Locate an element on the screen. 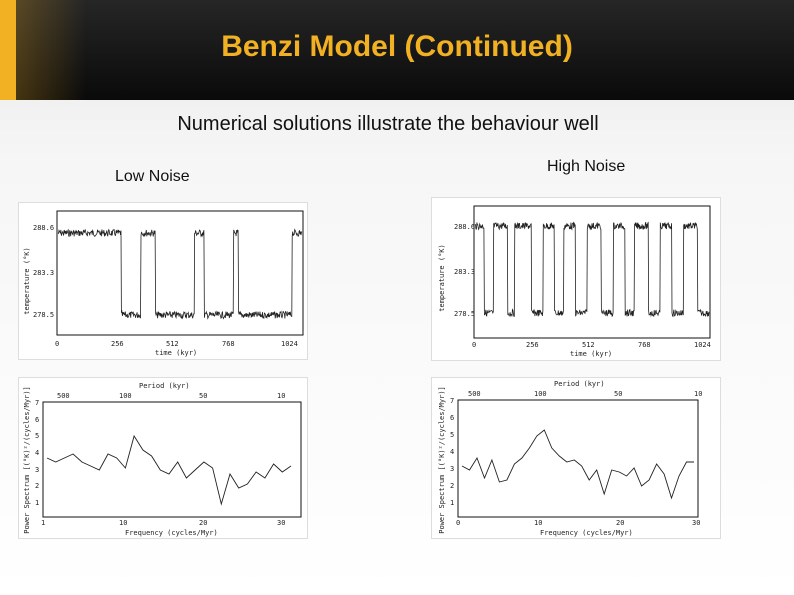  high-noise-temperature-trace is located at coordinates (592, 269).